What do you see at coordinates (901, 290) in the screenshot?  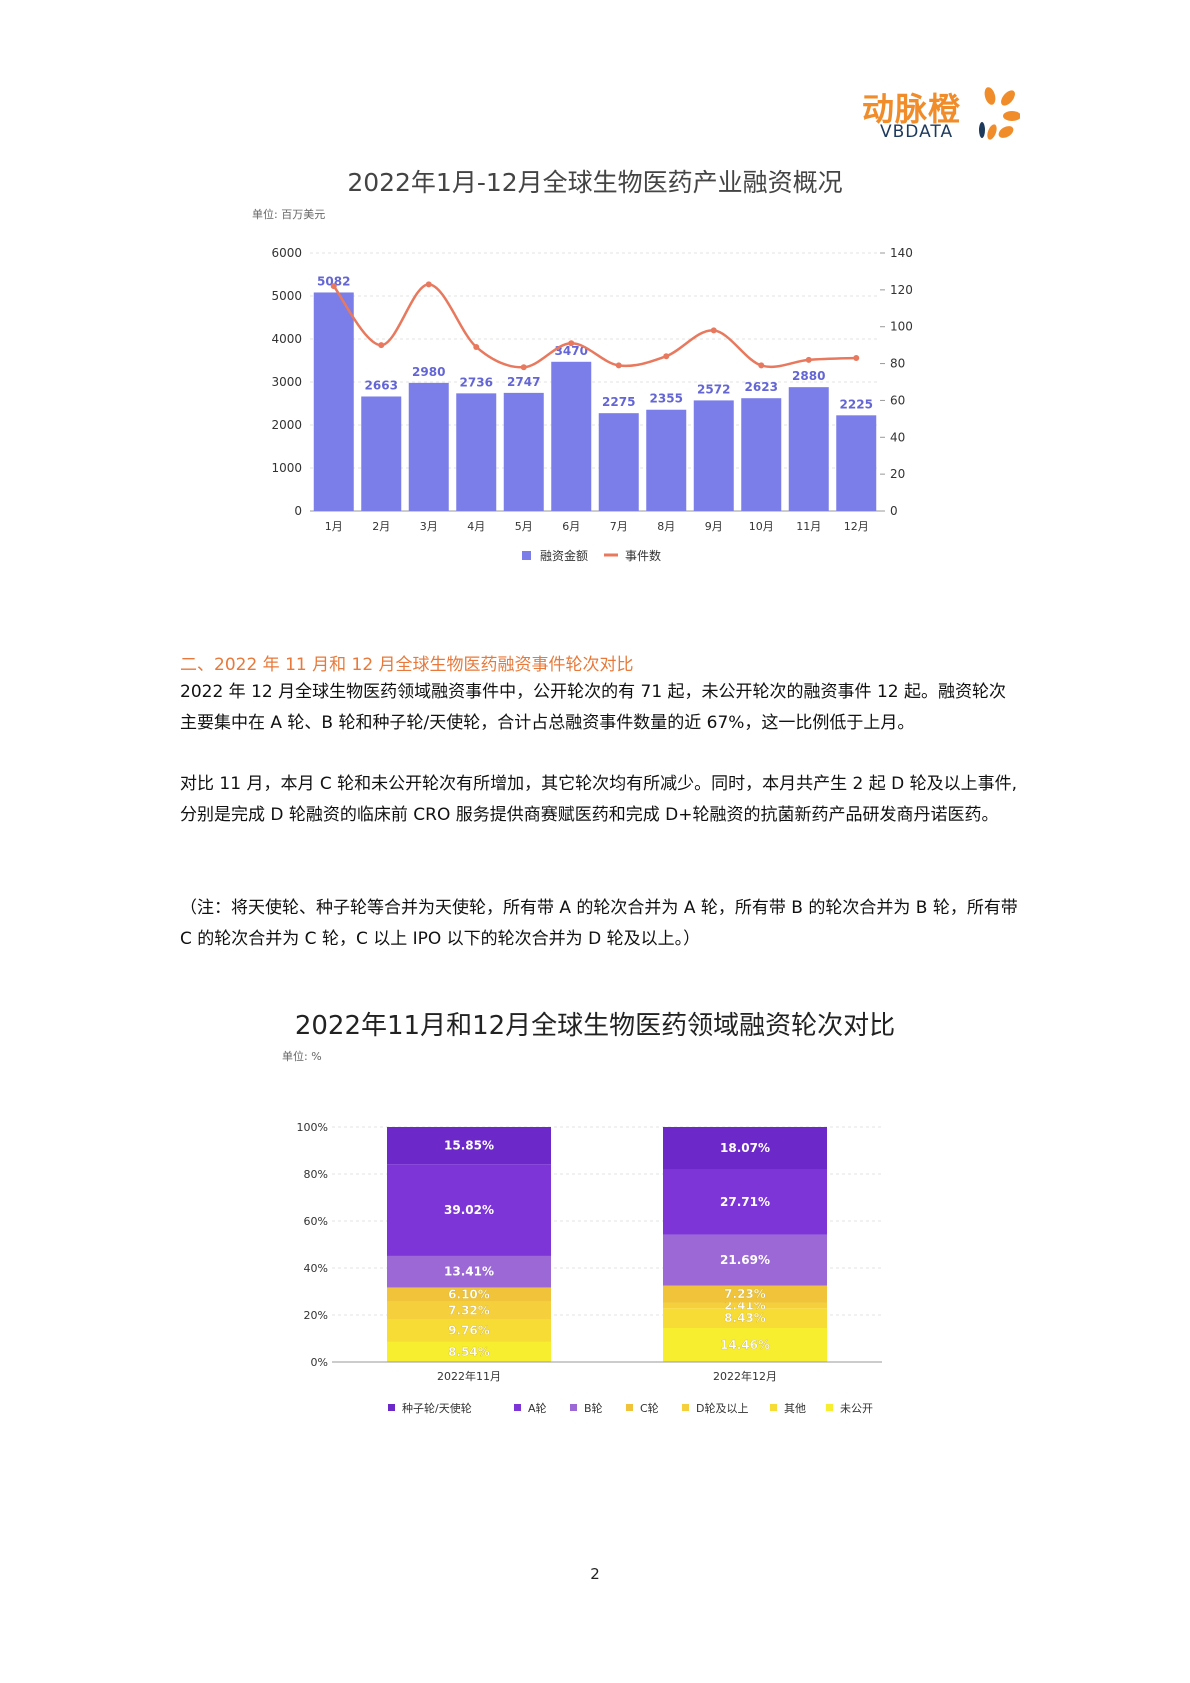 I see `chart1-yright-tick: 120` at bounding box center [901, 290].